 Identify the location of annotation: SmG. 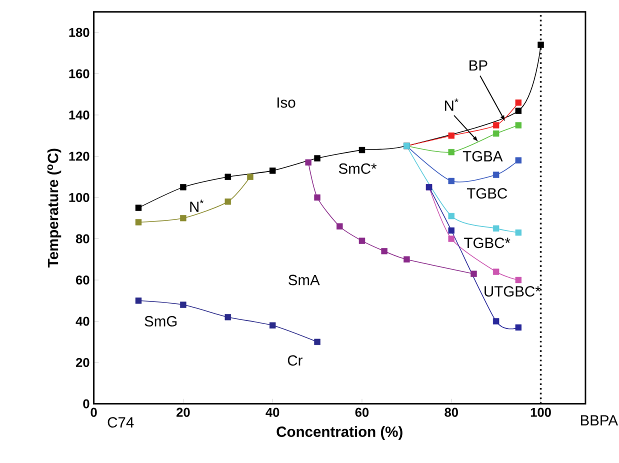
(160, 321).